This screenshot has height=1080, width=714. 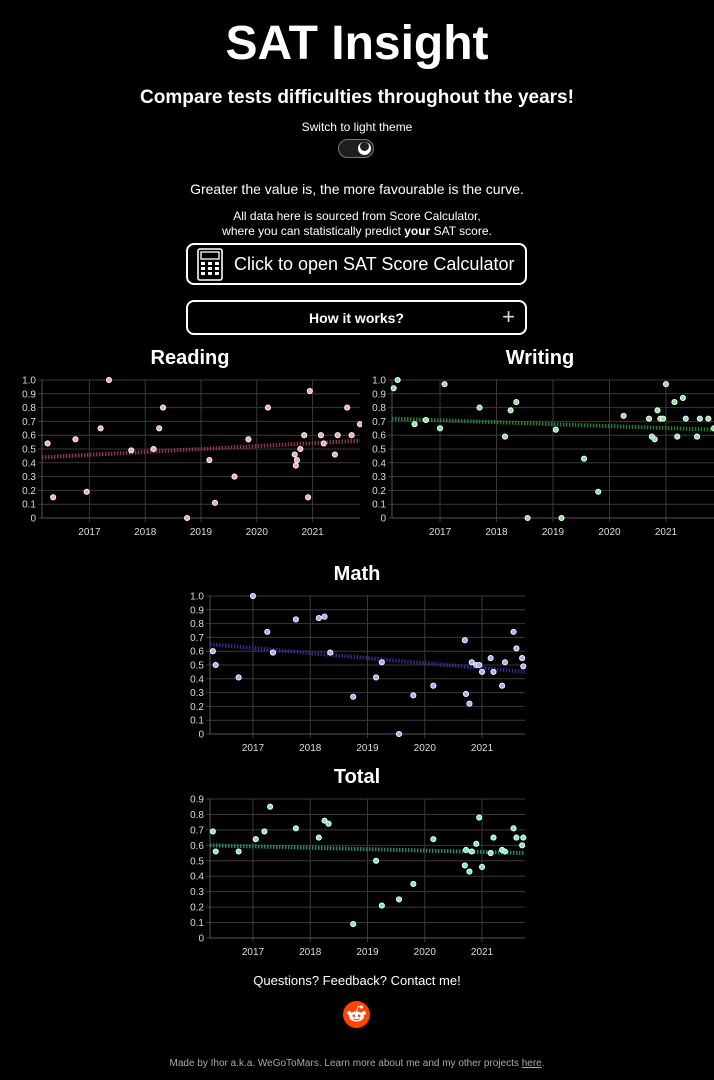 I want to click on reddit-icon, so click(x=356, y=1014).